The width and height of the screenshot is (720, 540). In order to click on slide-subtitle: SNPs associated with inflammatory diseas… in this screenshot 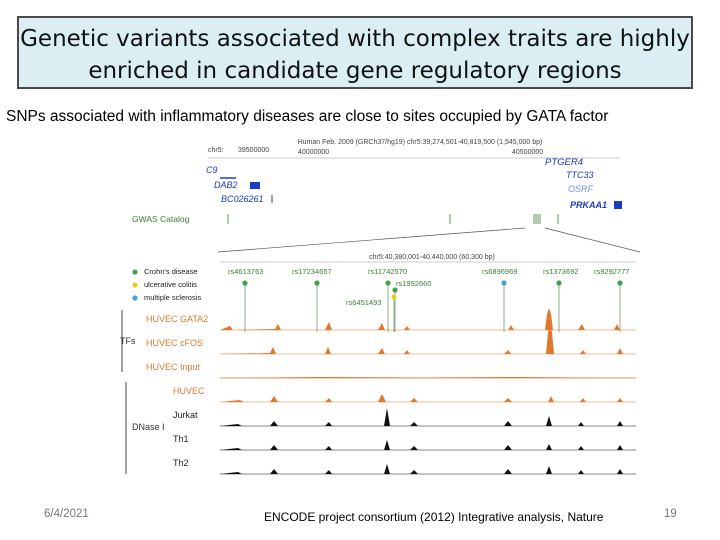, I will do `click(307, 116)`.